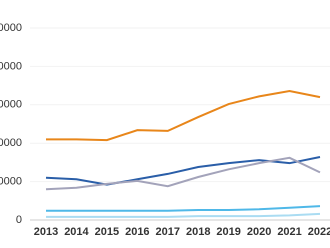  Describe the element at coordinates (289, 232) in the screenshot. I see `x-tick-label: 2021` at that location.